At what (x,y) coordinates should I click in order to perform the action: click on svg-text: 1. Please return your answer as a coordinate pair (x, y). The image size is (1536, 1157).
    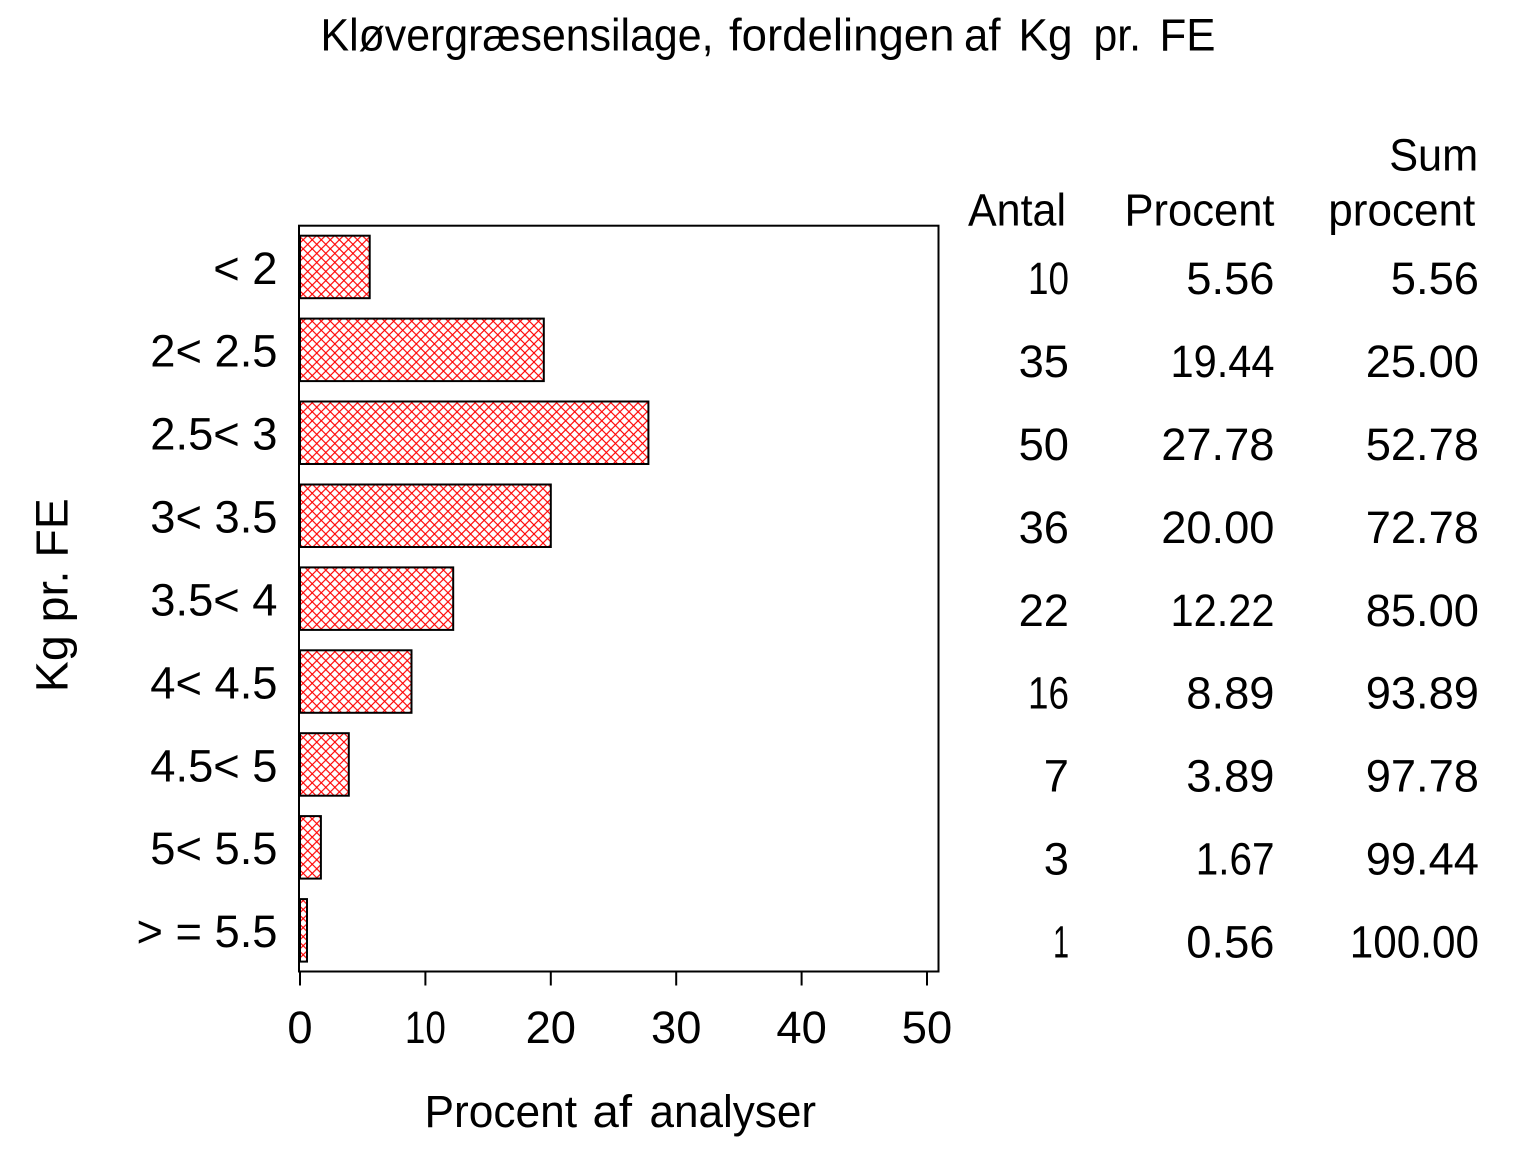
    Looking at the image, I should click on (1061, 942).